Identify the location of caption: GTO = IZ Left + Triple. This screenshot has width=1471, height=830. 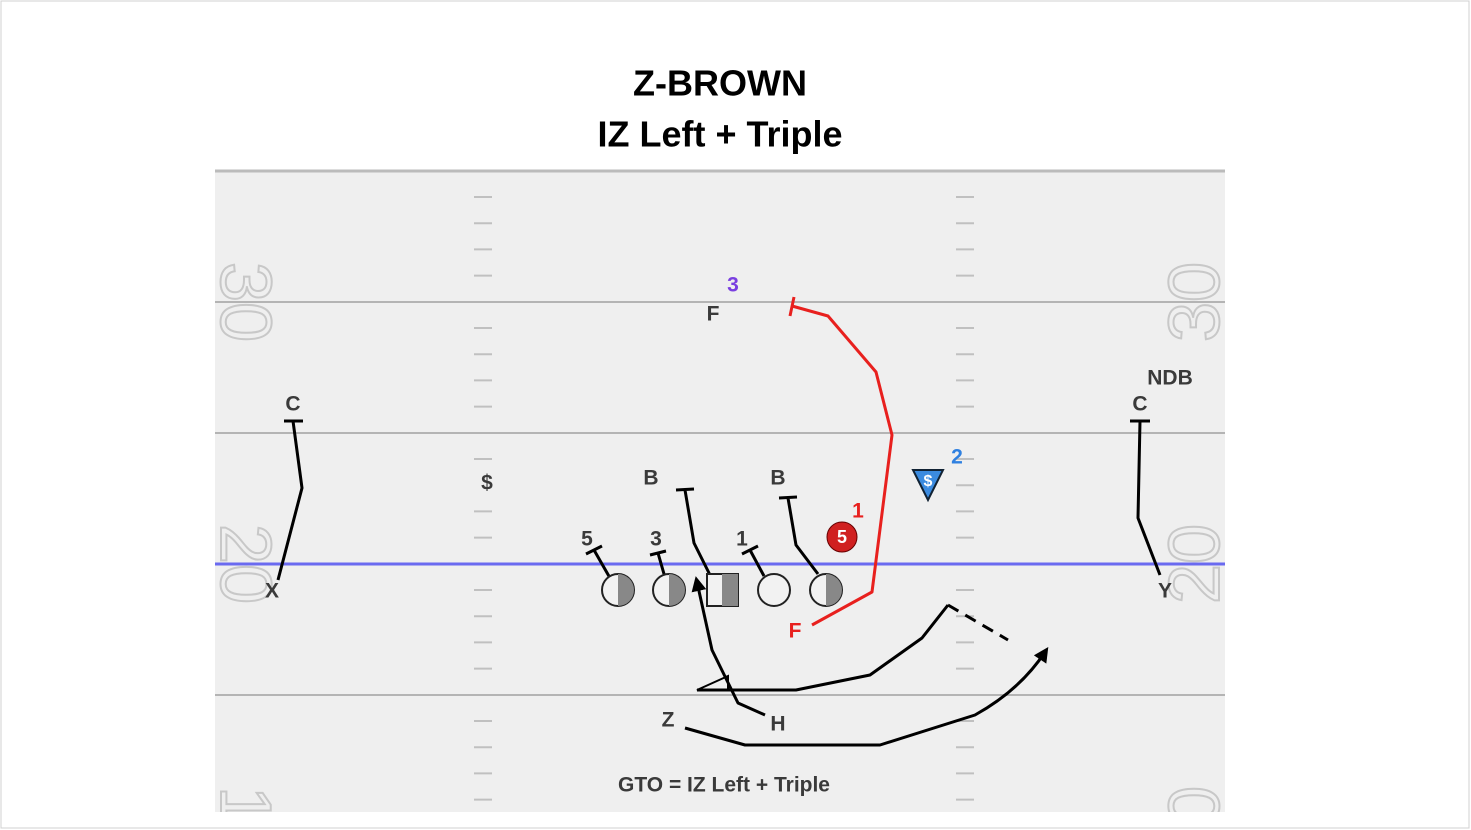
(724, 785).